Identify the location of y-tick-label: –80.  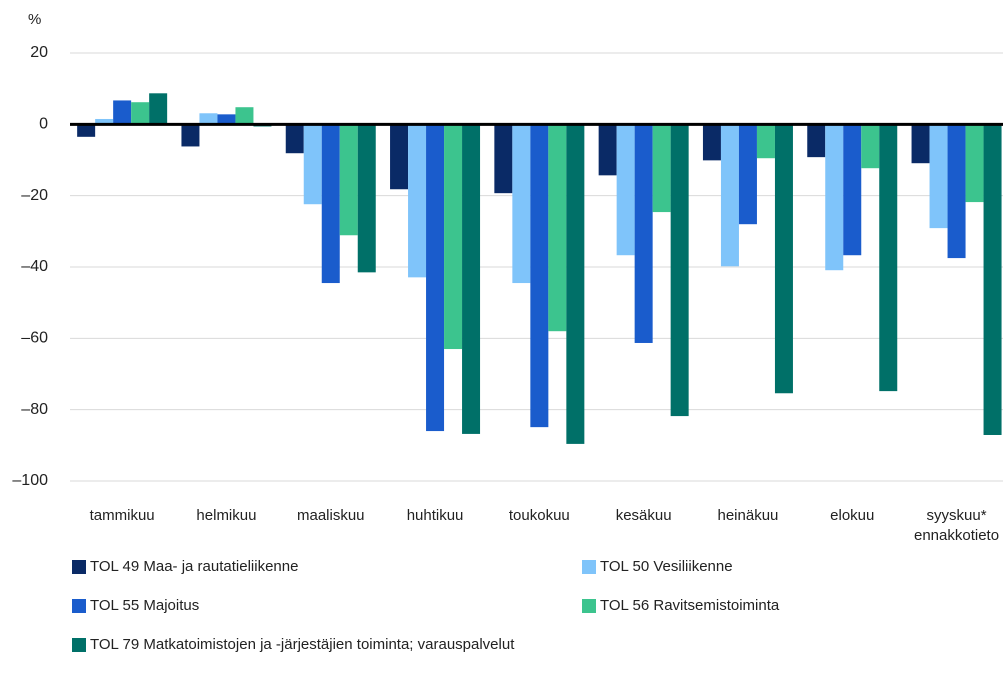
(34, 409).